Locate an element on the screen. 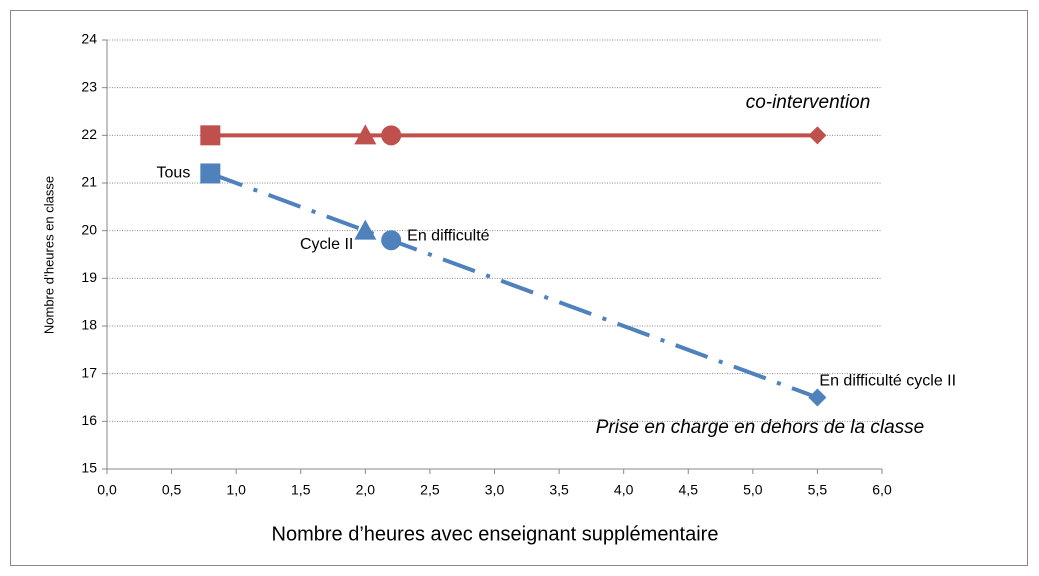 The image size is (1039, 576). x-tick-label: 4,0 is located at coordinates (624, 490).